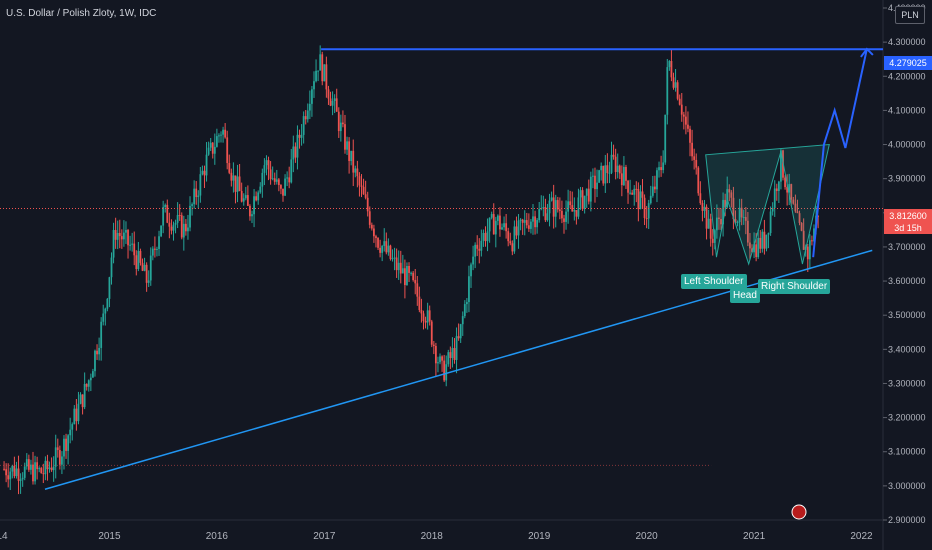  What do you see at coordinates (745, 295) in the screenshot?
I see `head-label: Head` at bounding box center [745, 295].